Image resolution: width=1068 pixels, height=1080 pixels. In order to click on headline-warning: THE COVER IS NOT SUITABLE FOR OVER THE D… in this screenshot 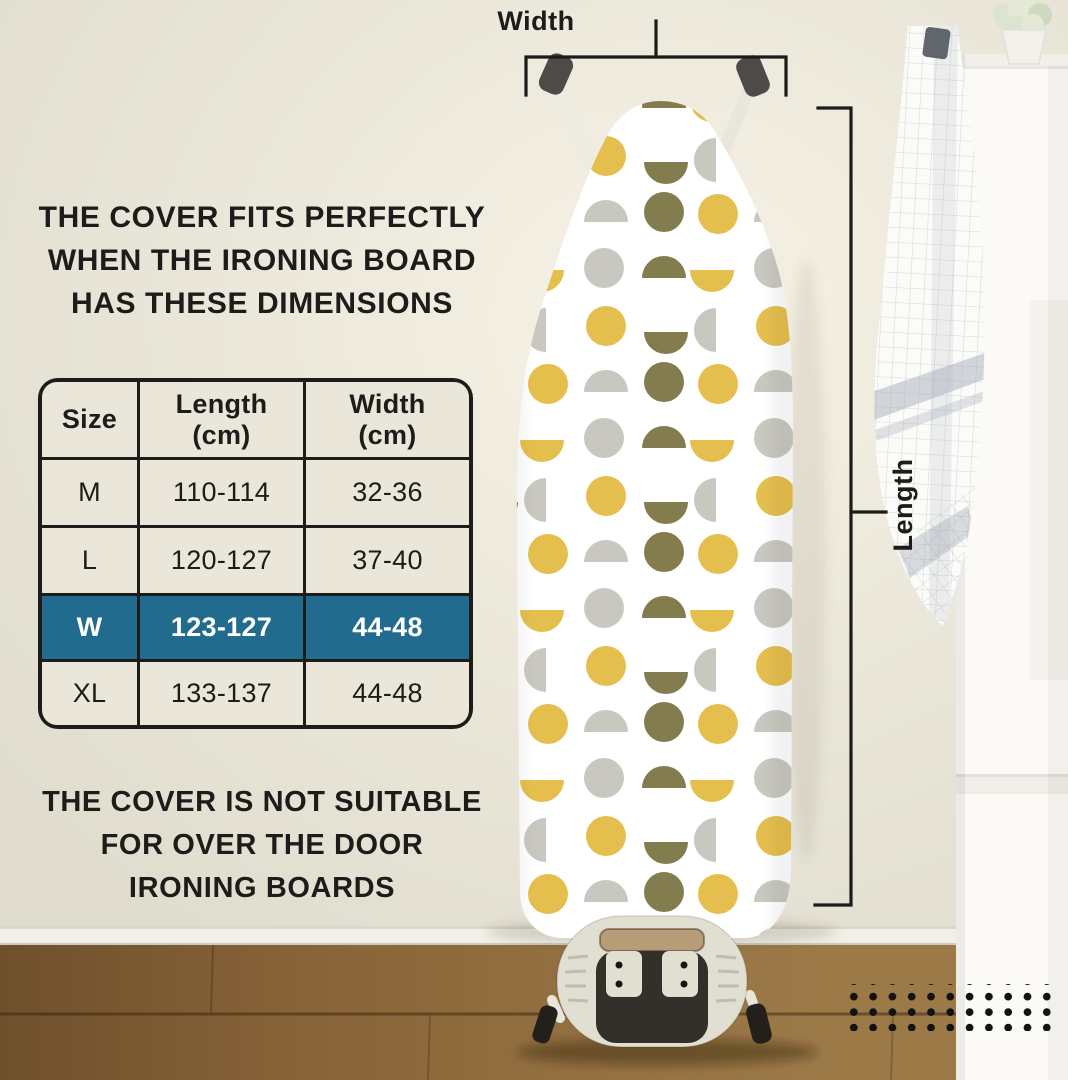, I will do `click(262, 845)`.